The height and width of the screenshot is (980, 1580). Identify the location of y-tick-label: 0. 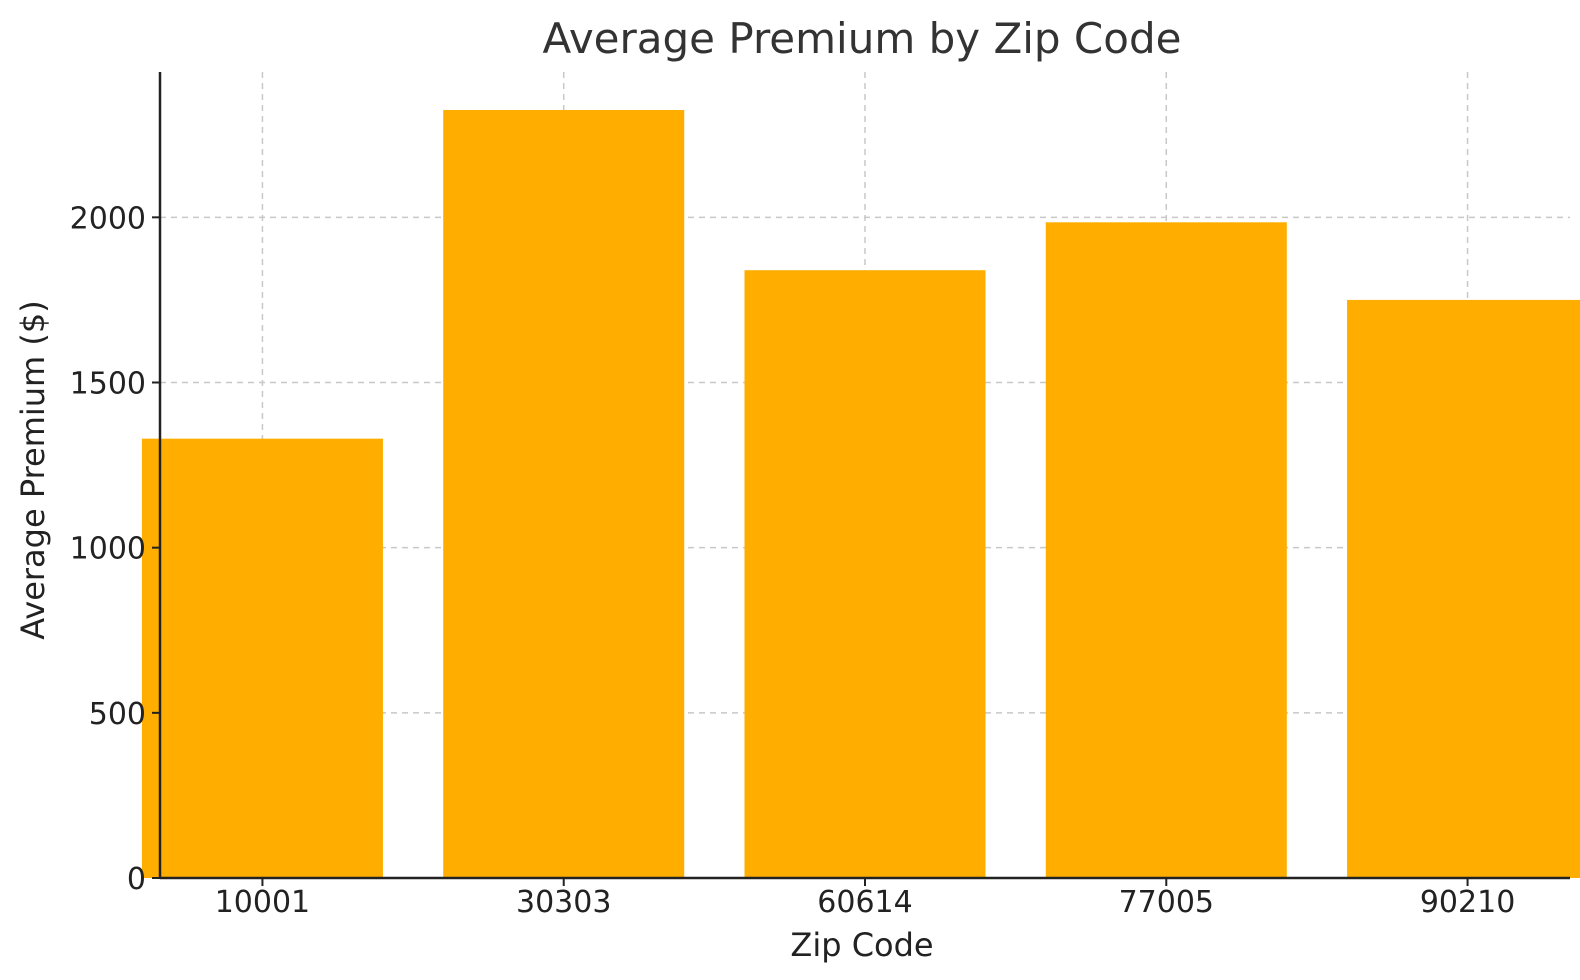
(136, 879).